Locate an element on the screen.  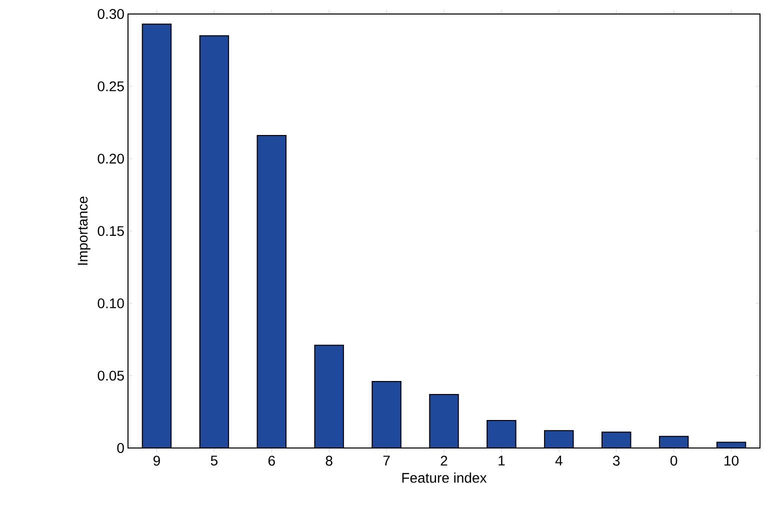
y-tick-label: 0.20 is located at coordinates (111, 159).